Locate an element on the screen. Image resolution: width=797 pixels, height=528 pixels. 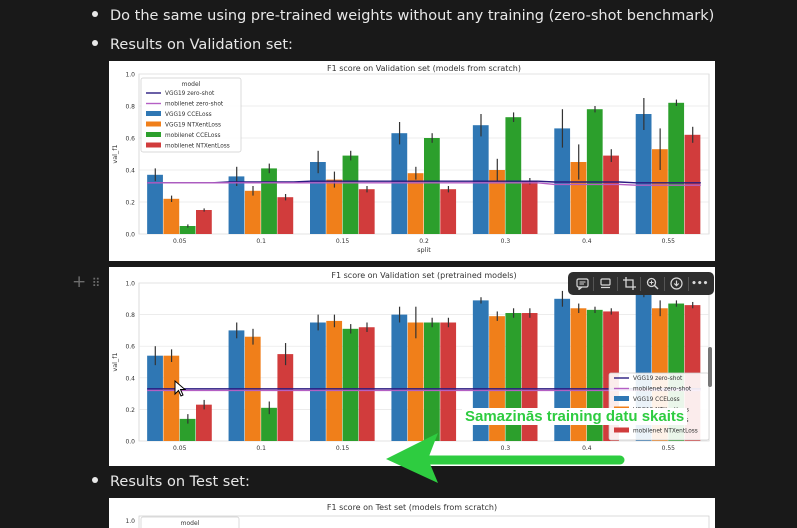
image-toolbar: ••• is located at coordinates (641, 283).